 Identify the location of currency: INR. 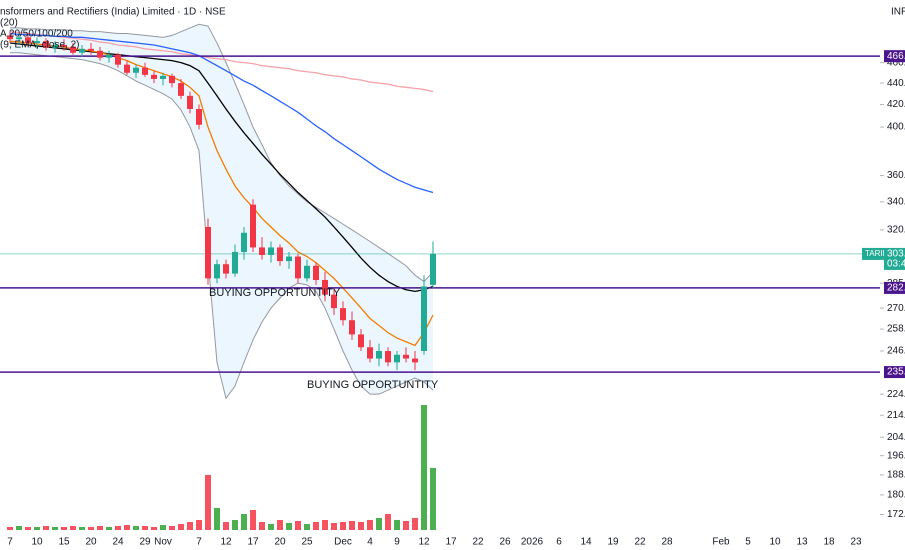
(898, 12).